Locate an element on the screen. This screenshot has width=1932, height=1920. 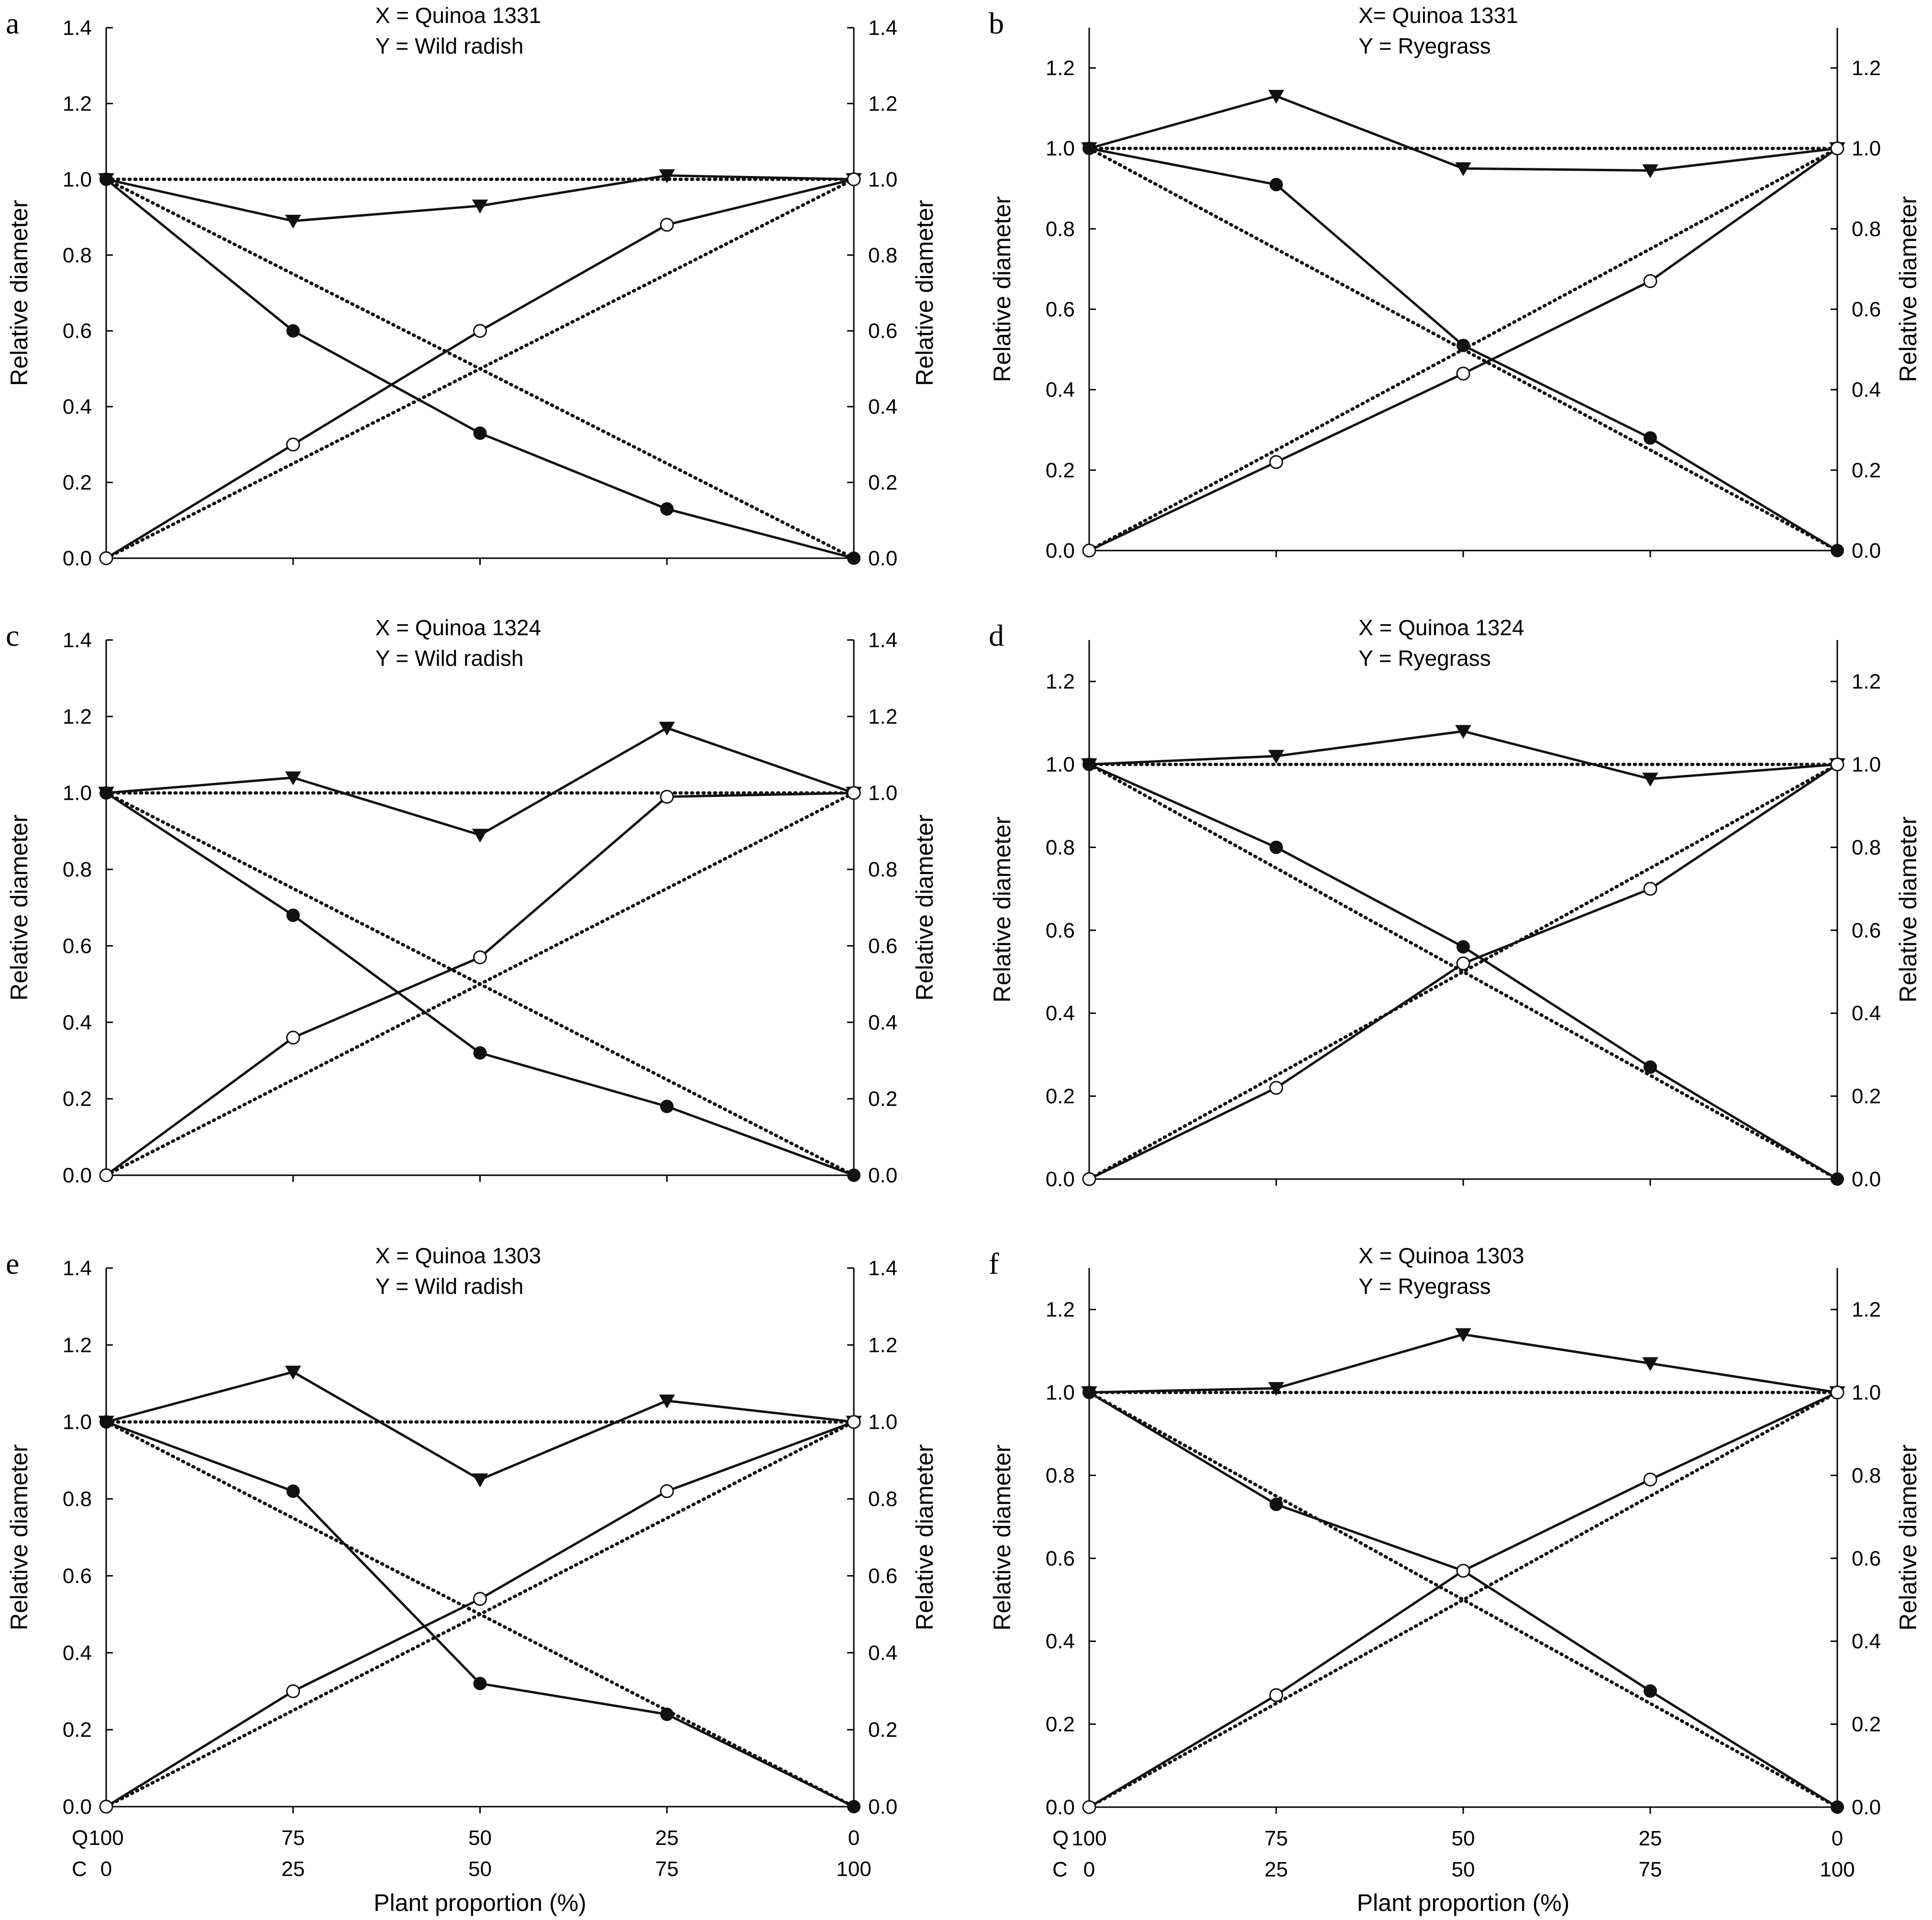
x-axis-title-right: Plant proportion (%) is located at coordinates (1463, 1903).